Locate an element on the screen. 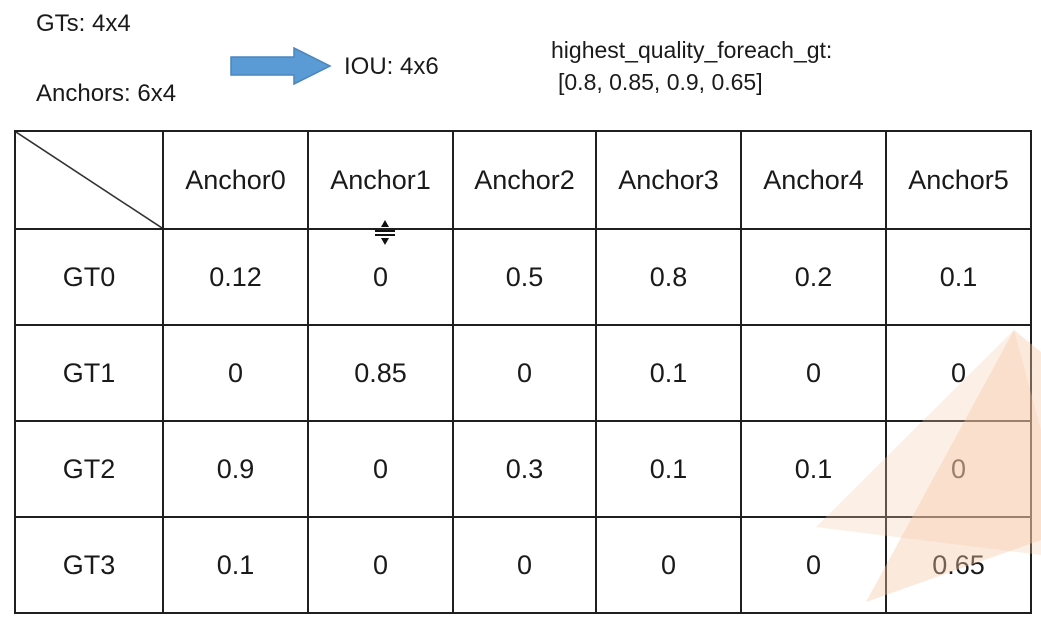  column-header-anchor: Anchor4 is located at coordinates (813, 180).